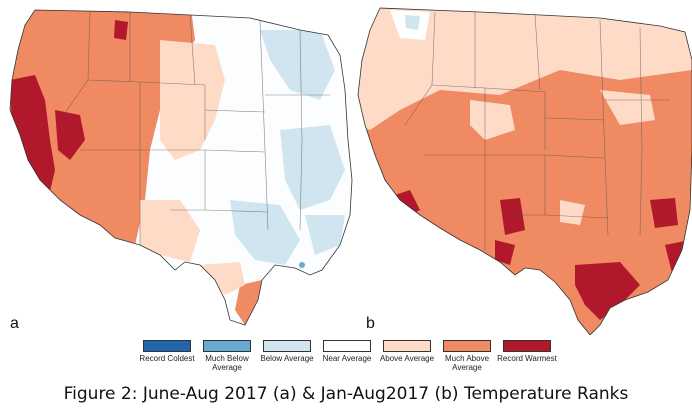 The height and width of the screenshot is (411, 692). What do you see at coordinates (412, 22) in the screenshot?
I see `map-b-below-nw` at bounding box center [412, 22].